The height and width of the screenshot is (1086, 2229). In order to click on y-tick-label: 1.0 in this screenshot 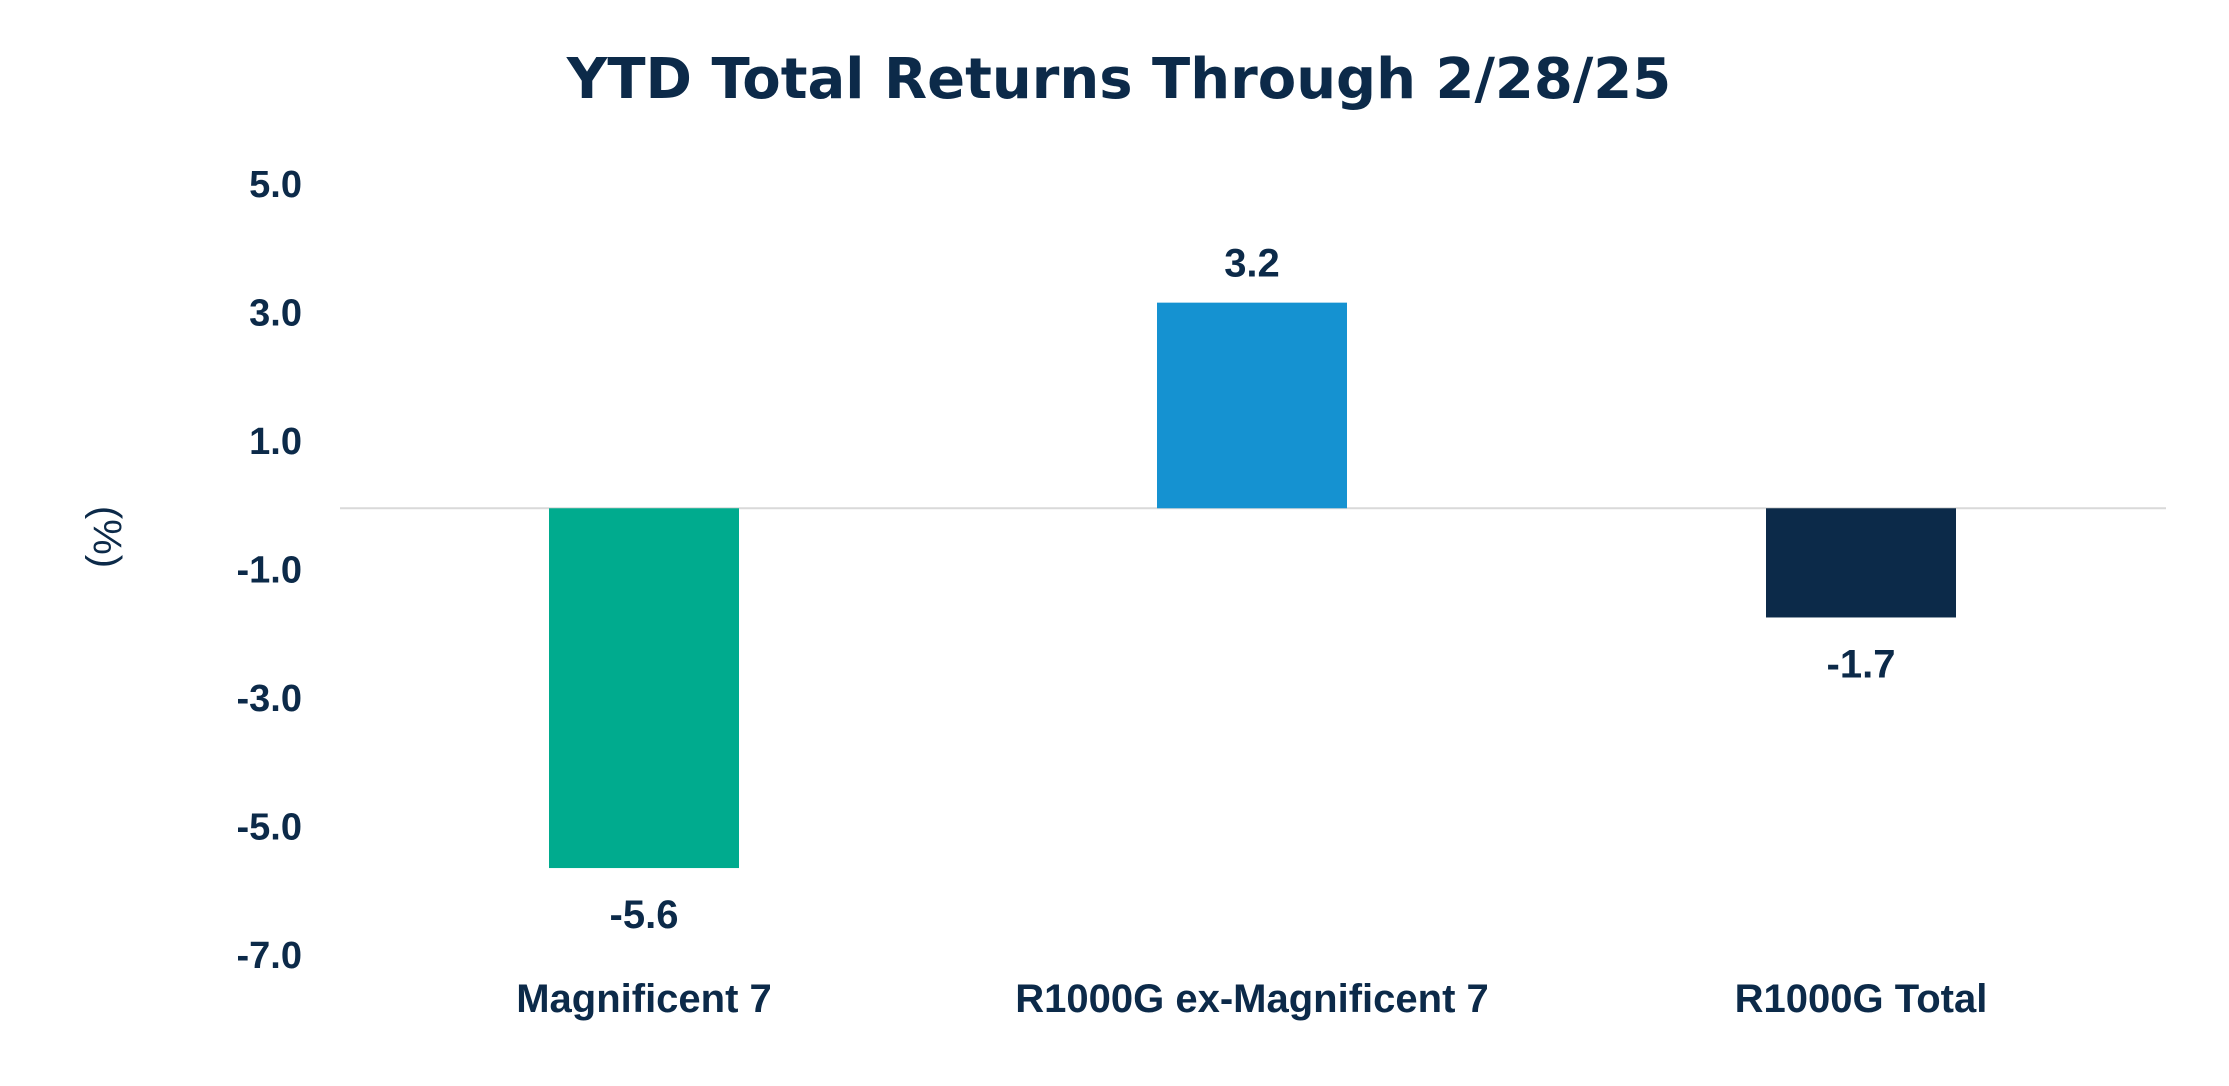, I will do `click(275, 442)`.